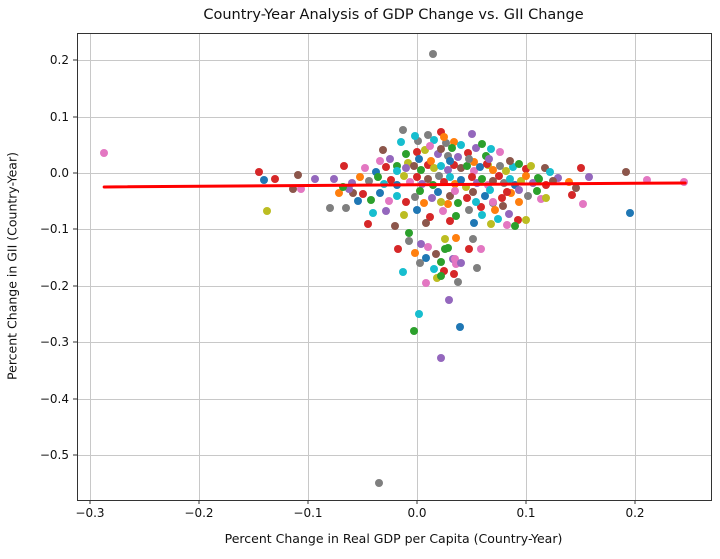 The width and height of the screenshot is (720, 559). I want to click on x-tick-label: 0.2, so click(635, 513).